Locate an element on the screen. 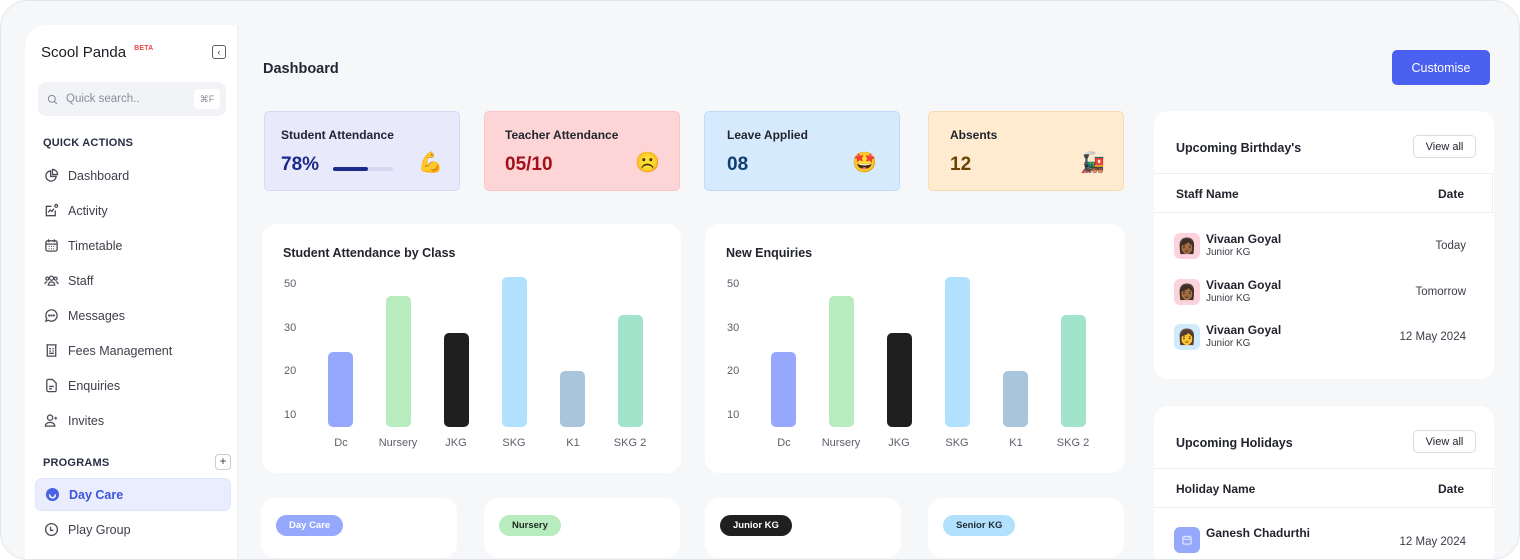  stat-title: Teacher Attendance is located at coordinates (562, 135).